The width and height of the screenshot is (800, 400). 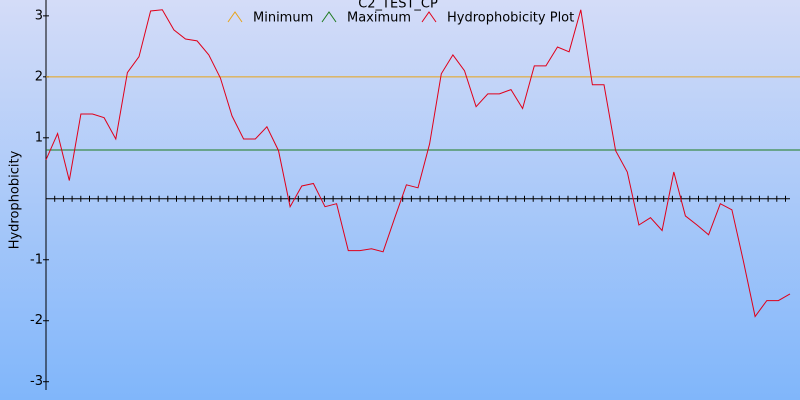 I want to click on y-tick-label: -3, so click(x=36, y=381).